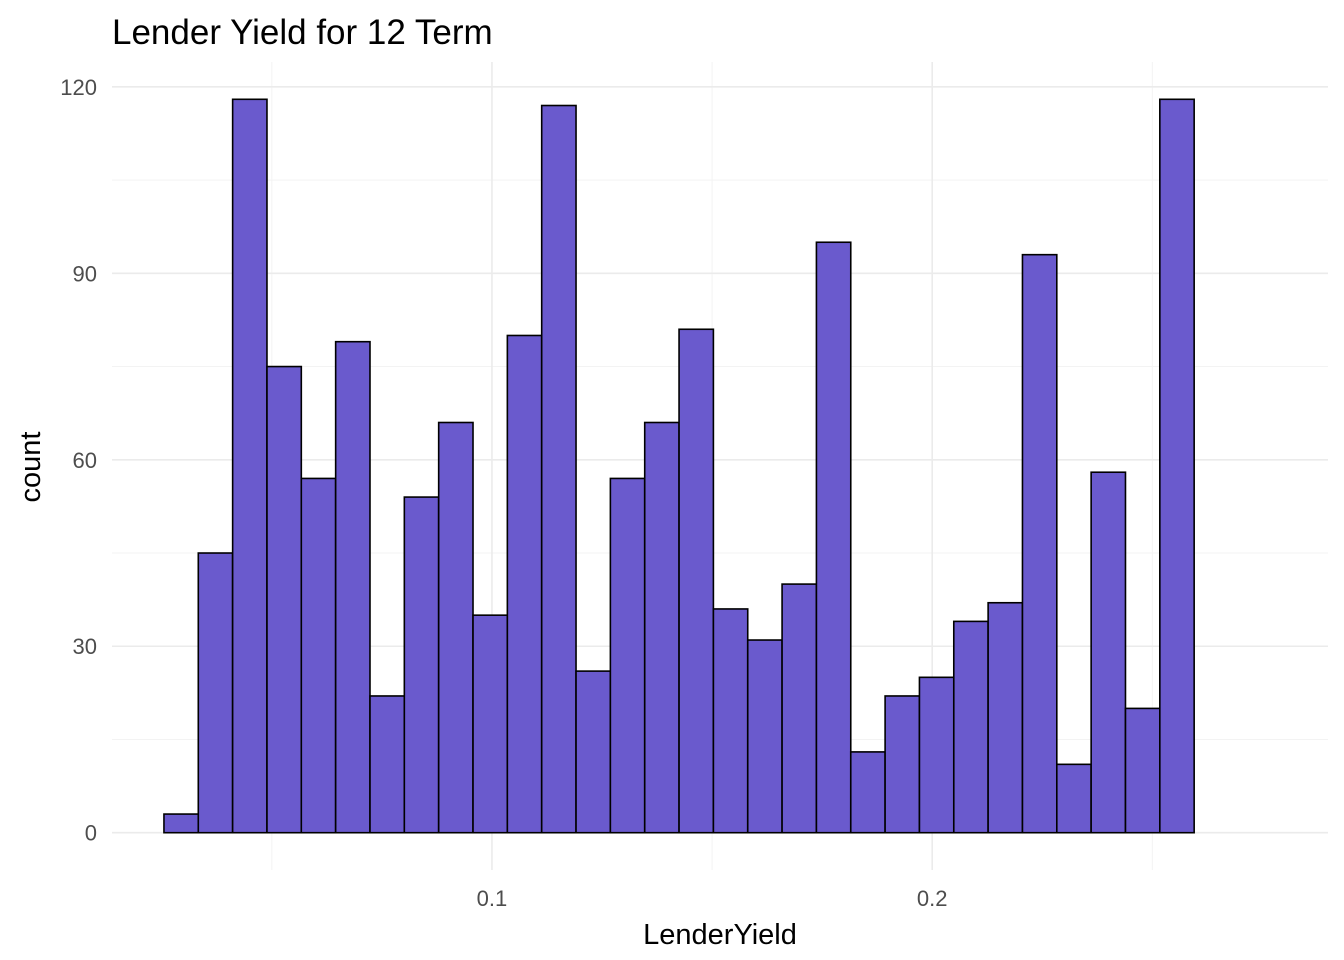 Image resolution: width=1344 pixels, height=960 pixels. What do you see at coordinates (492, 898) in the screenshot?
I see `x-tick-label: 0.1` at bounding box center [492, 898].